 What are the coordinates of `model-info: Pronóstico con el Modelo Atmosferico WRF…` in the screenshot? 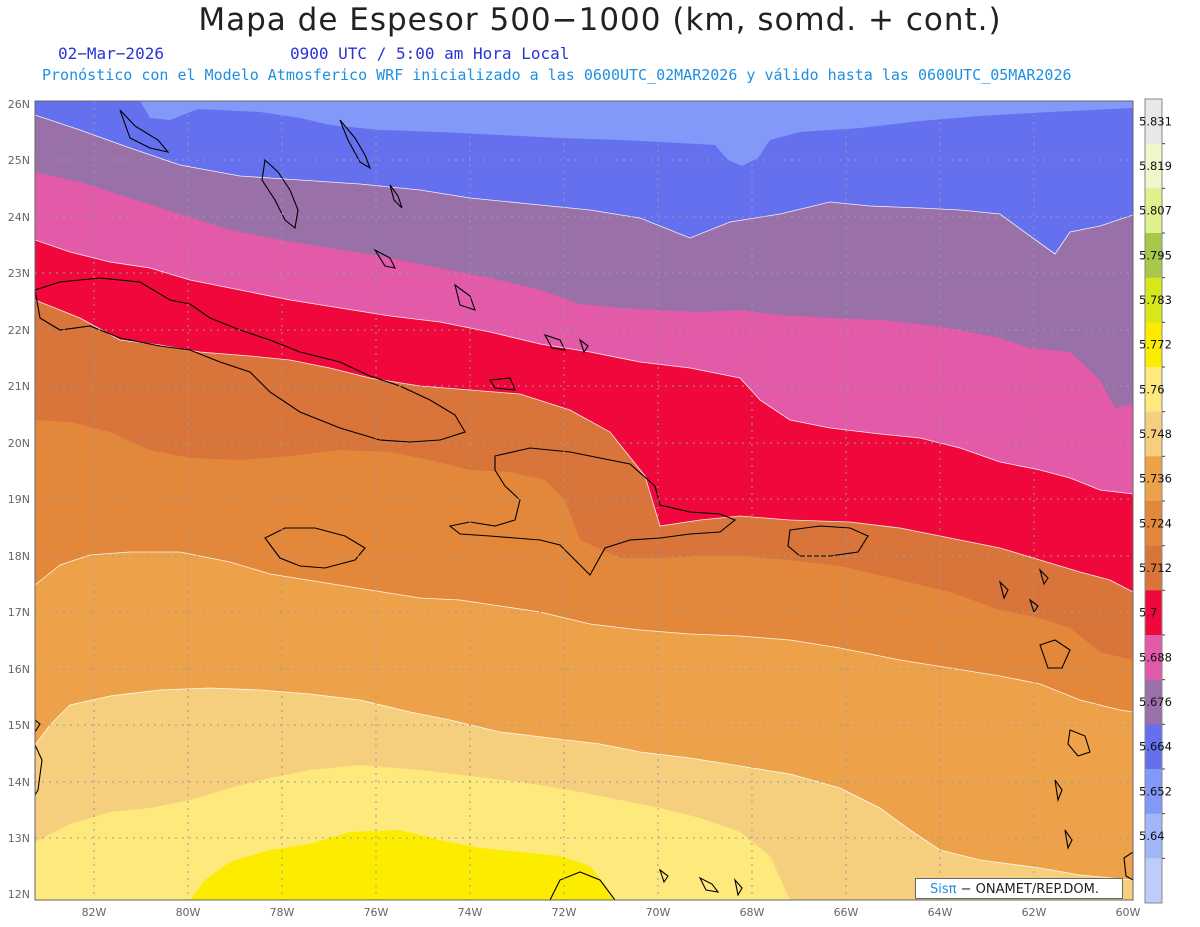 It's located at (557, 75).